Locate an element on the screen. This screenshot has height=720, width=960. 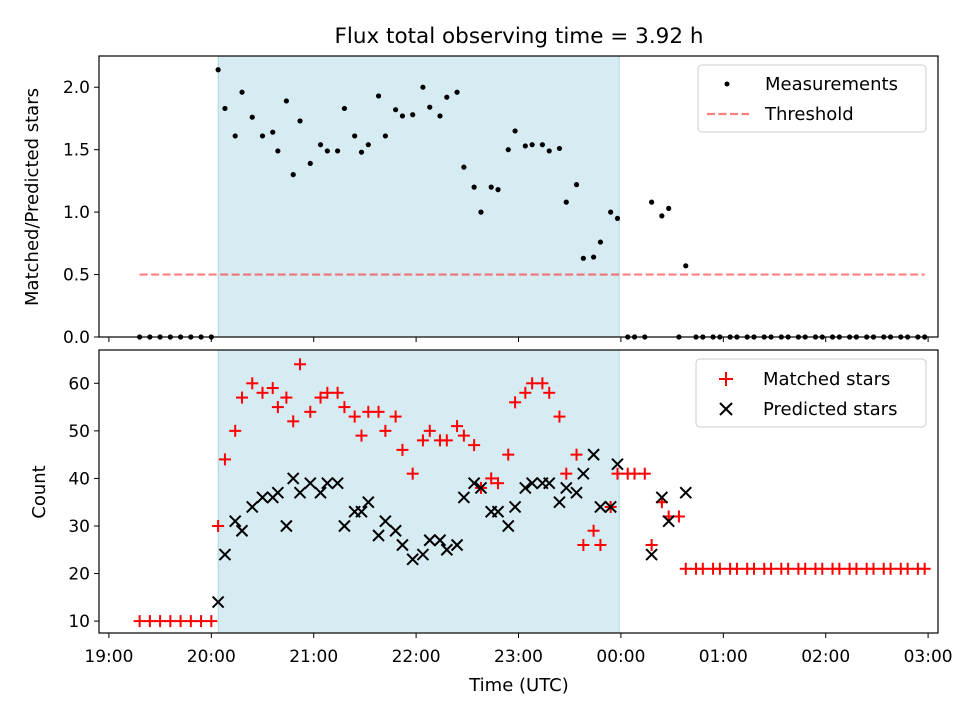
ratio-y-tick-label: 1.0 is located at coordinates (76, 213).